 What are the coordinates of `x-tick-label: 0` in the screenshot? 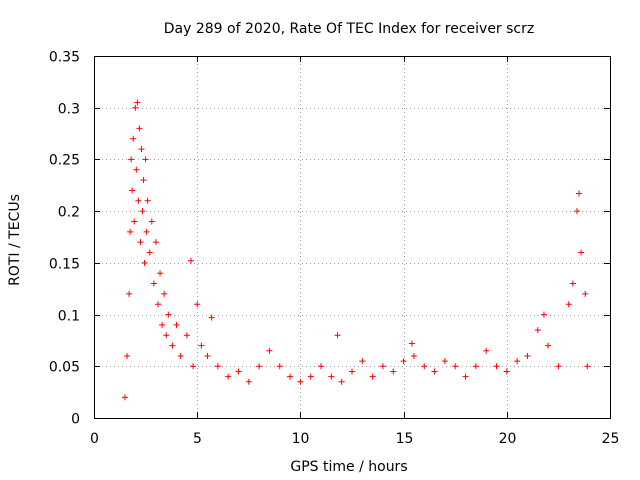 It's located at (94, 439).